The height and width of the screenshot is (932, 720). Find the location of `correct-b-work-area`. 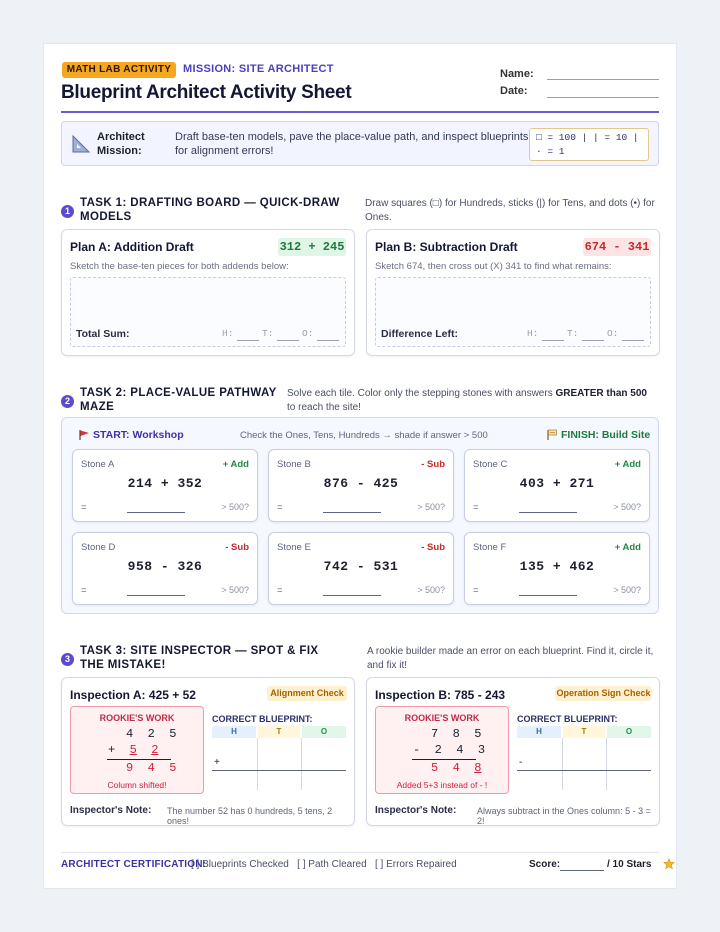

correct-b-work-area is located at coordinates (584, 766).